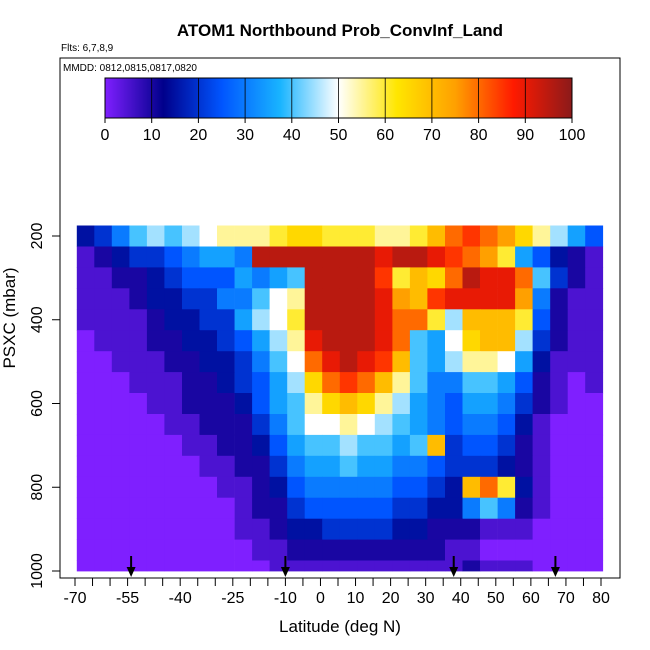 The width and height of the screenshot is (650, 650). I want to click on colorbar-tick-label: 80, so click(479, 135).